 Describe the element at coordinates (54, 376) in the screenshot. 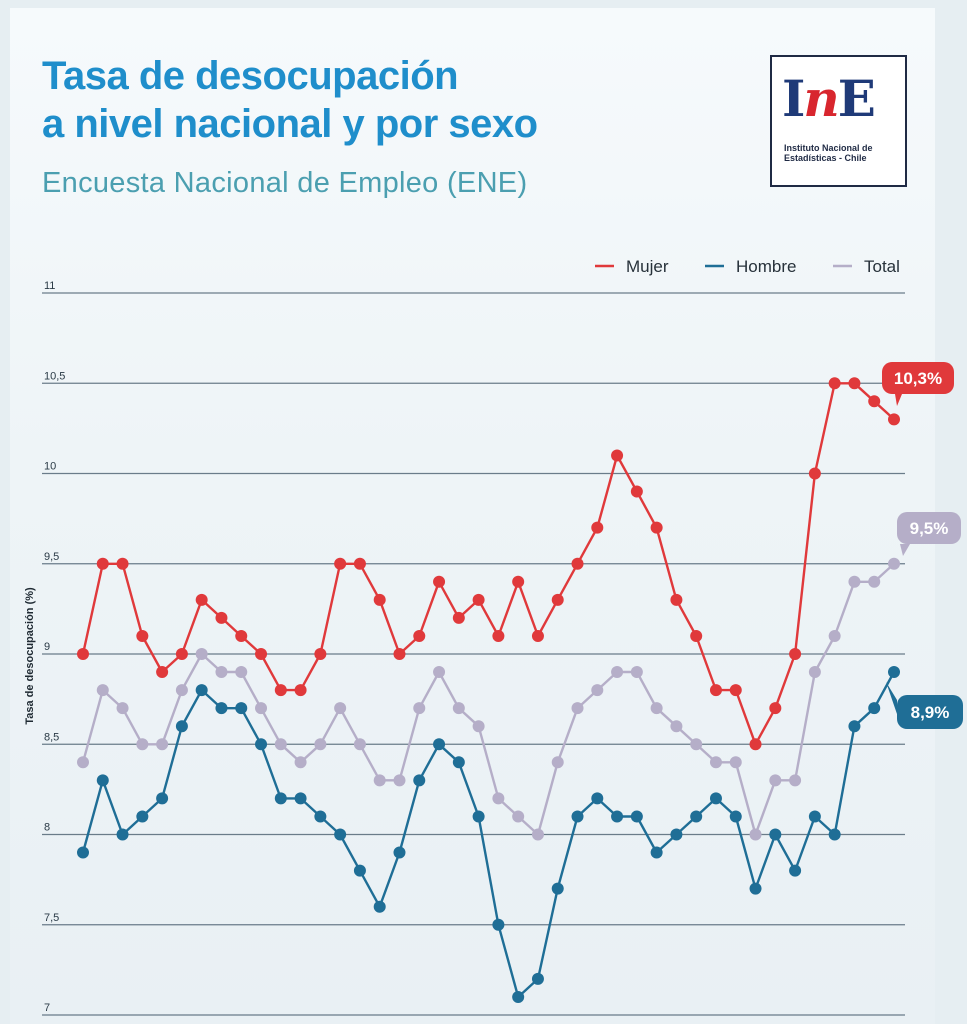

I see `y-tick-label: 10,5` at that location.